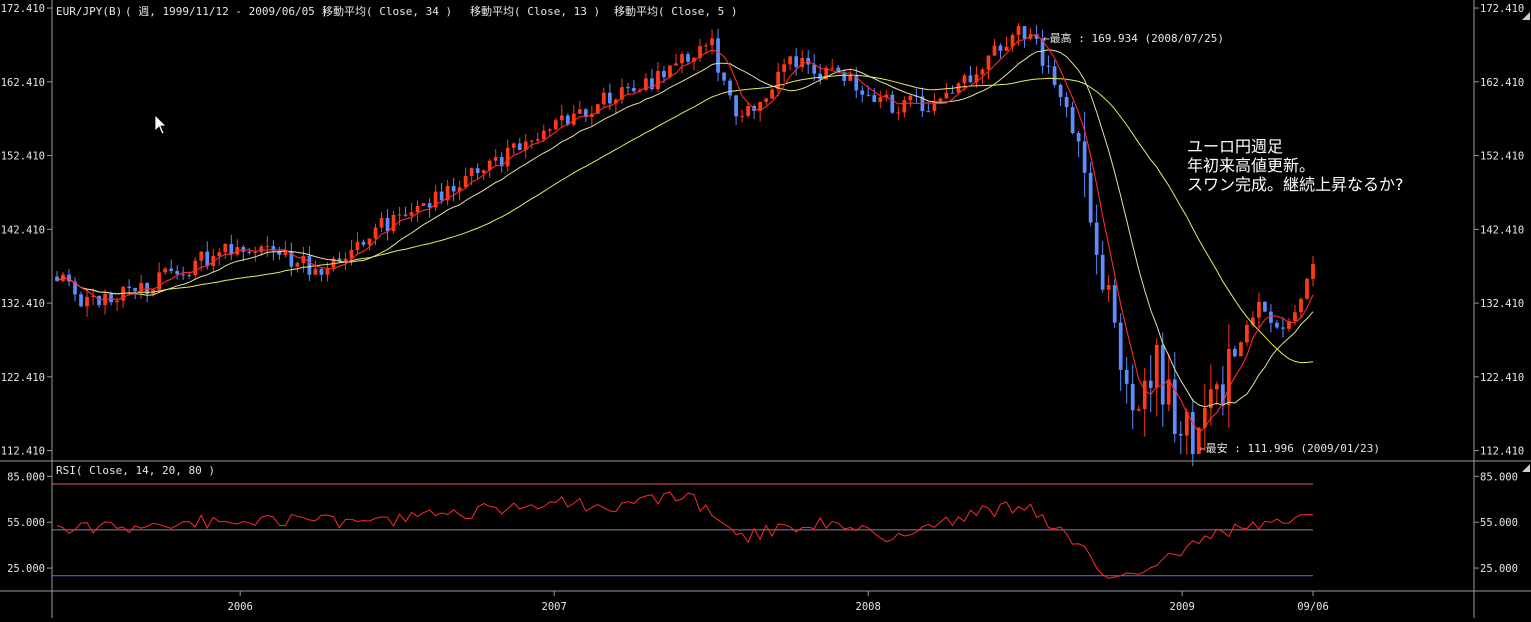 This screenshot has width=1531, height=622. I want to click on header-ma13: 移動平均( Close, 13 ), so click(535, 11).